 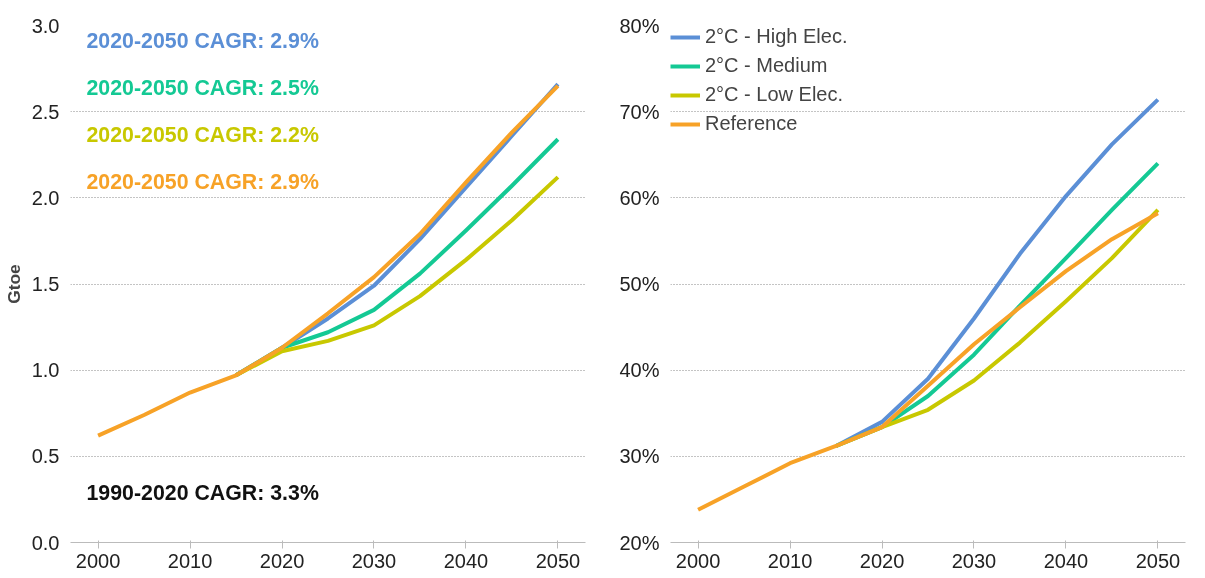 What do you see at coordinates (45, 542) in the screenshot?
I see `y-tick-label: 0.0` at bounding box center [45, 542].